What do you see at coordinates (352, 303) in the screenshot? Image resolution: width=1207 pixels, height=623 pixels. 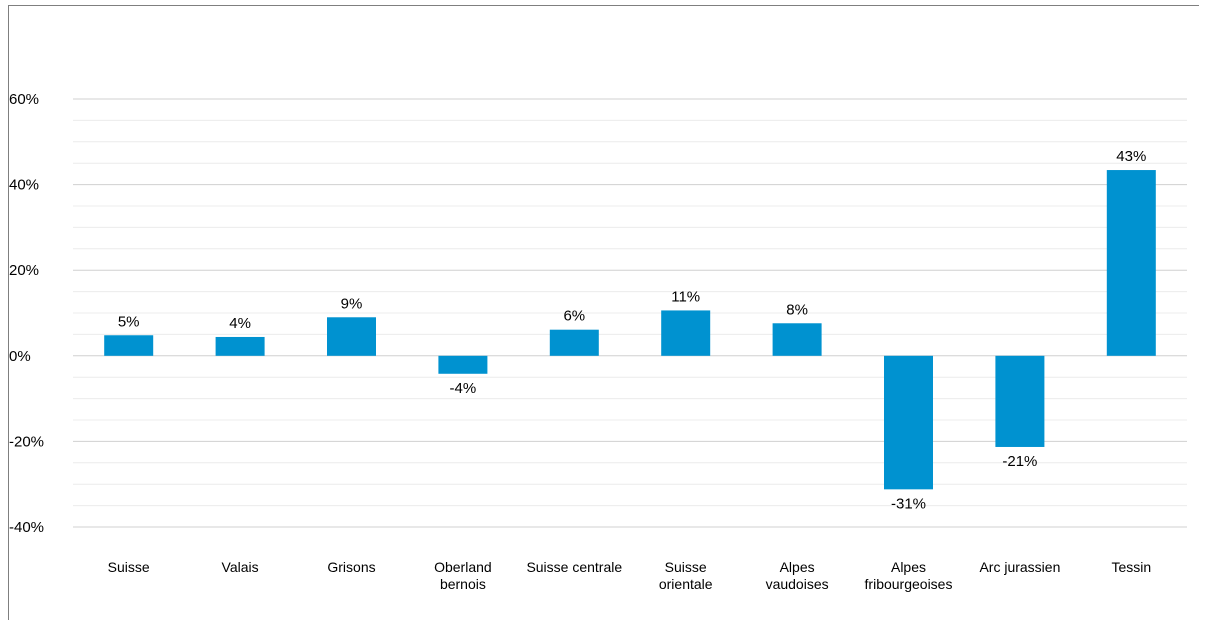 I see `data-label: 9%` at bounding box center [352, 303].